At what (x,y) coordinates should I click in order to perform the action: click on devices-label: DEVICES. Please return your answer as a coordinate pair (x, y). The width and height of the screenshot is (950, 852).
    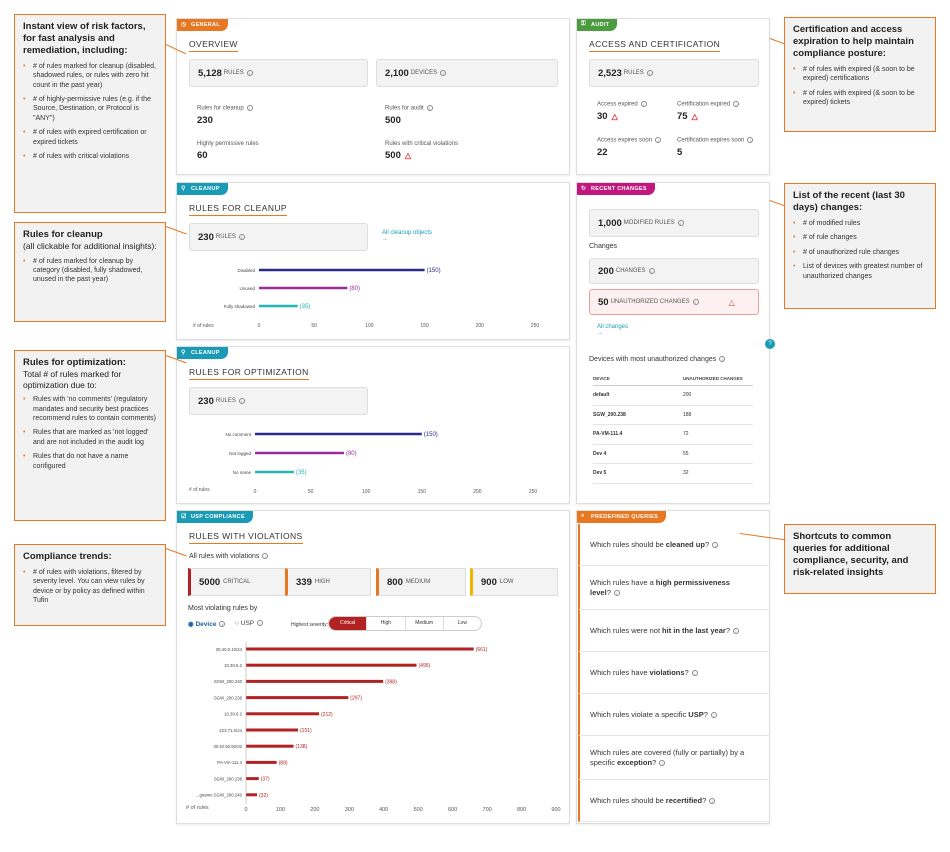
    Looking at the image, I should click on (424, 73).